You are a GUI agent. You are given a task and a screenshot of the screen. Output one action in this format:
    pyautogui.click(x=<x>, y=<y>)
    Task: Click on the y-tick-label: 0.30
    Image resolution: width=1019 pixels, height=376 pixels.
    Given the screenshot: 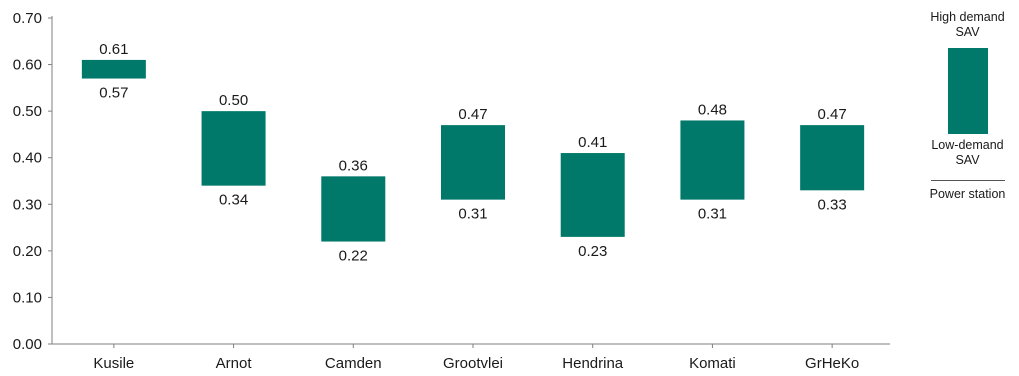 What is the action you would take?
    pyautogui.click(x=27, y=204)
    